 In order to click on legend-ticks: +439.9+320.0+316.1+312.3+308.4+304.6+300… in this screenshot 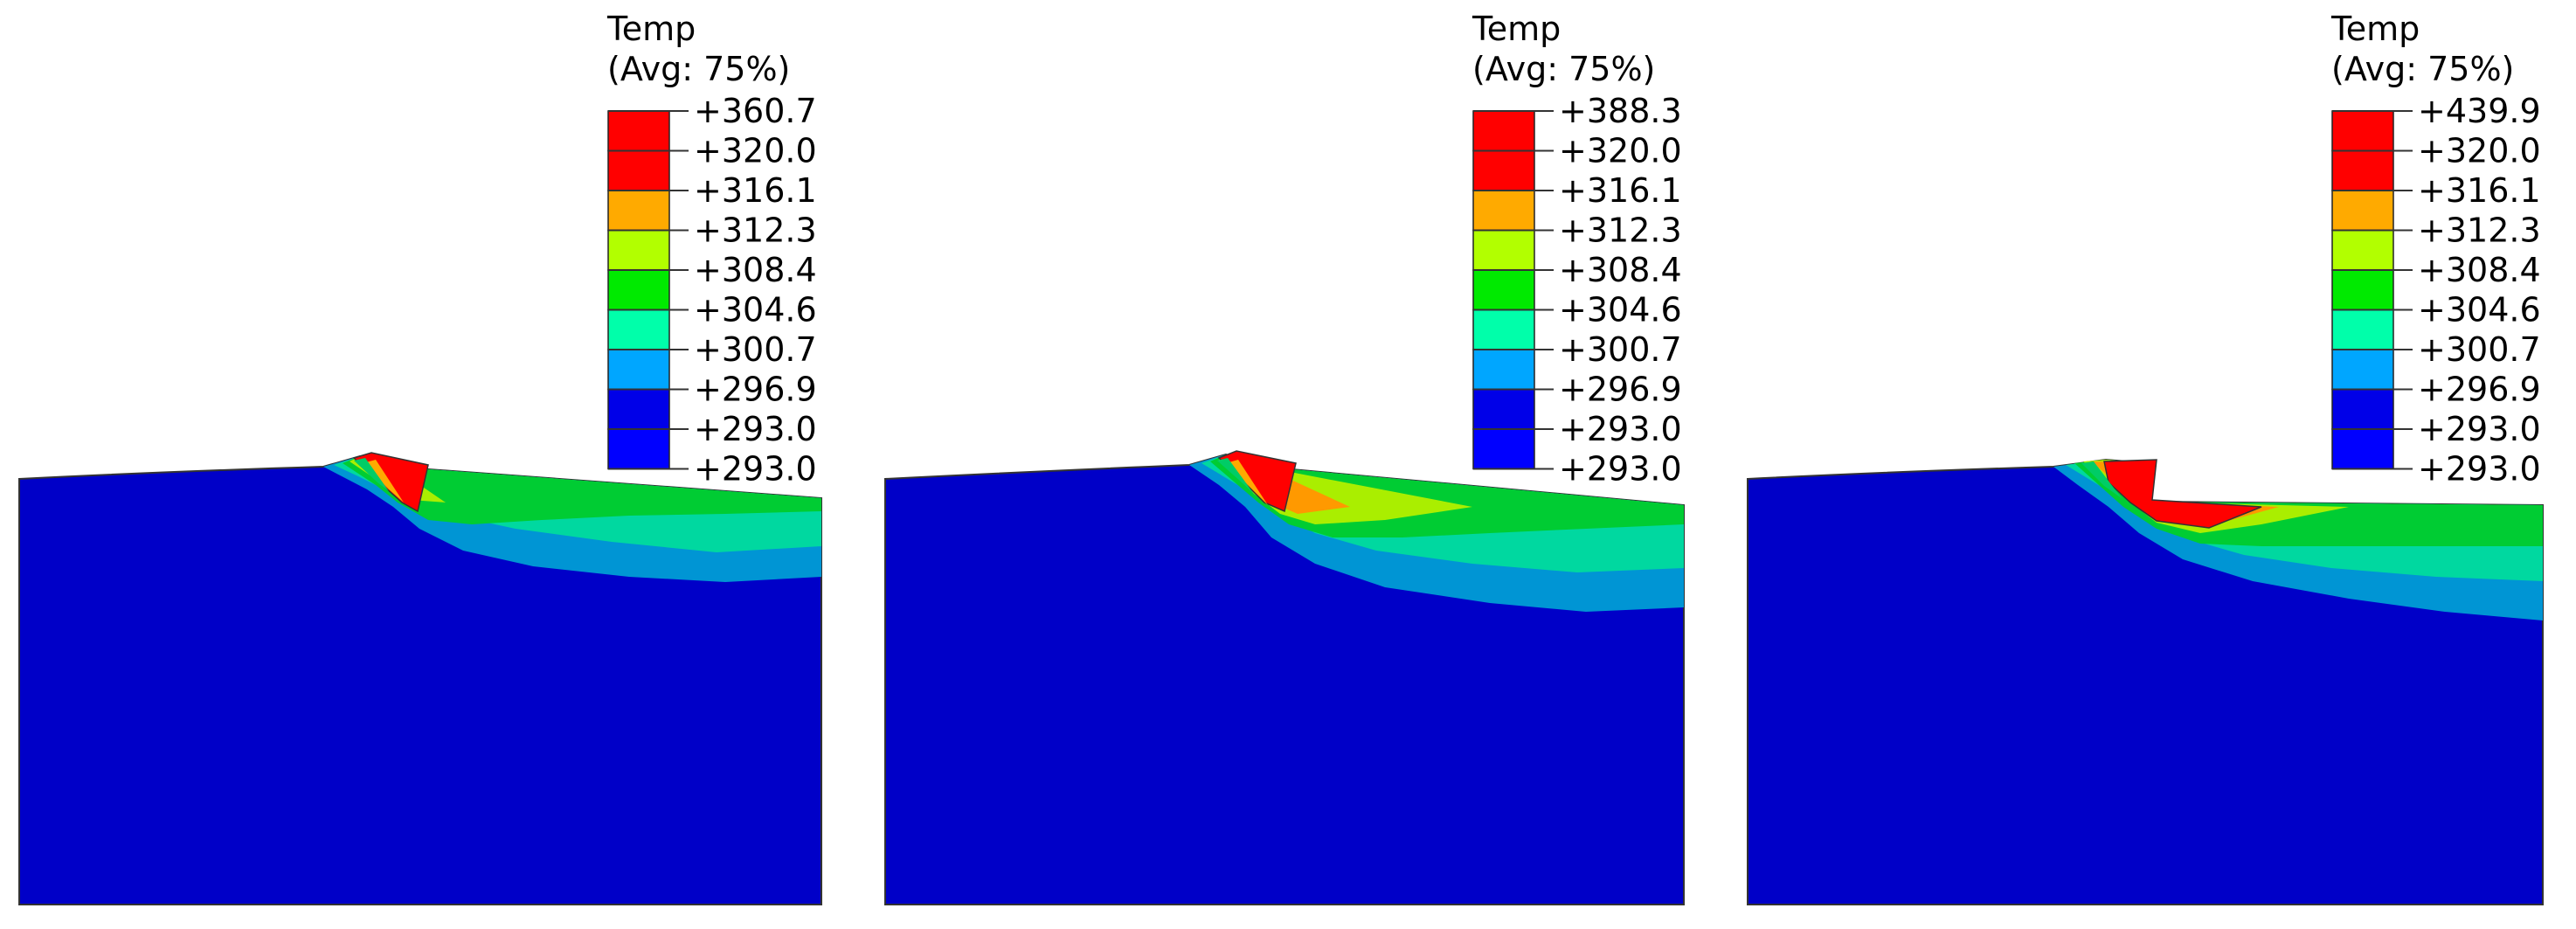, I will do `click(2436, 290)`.